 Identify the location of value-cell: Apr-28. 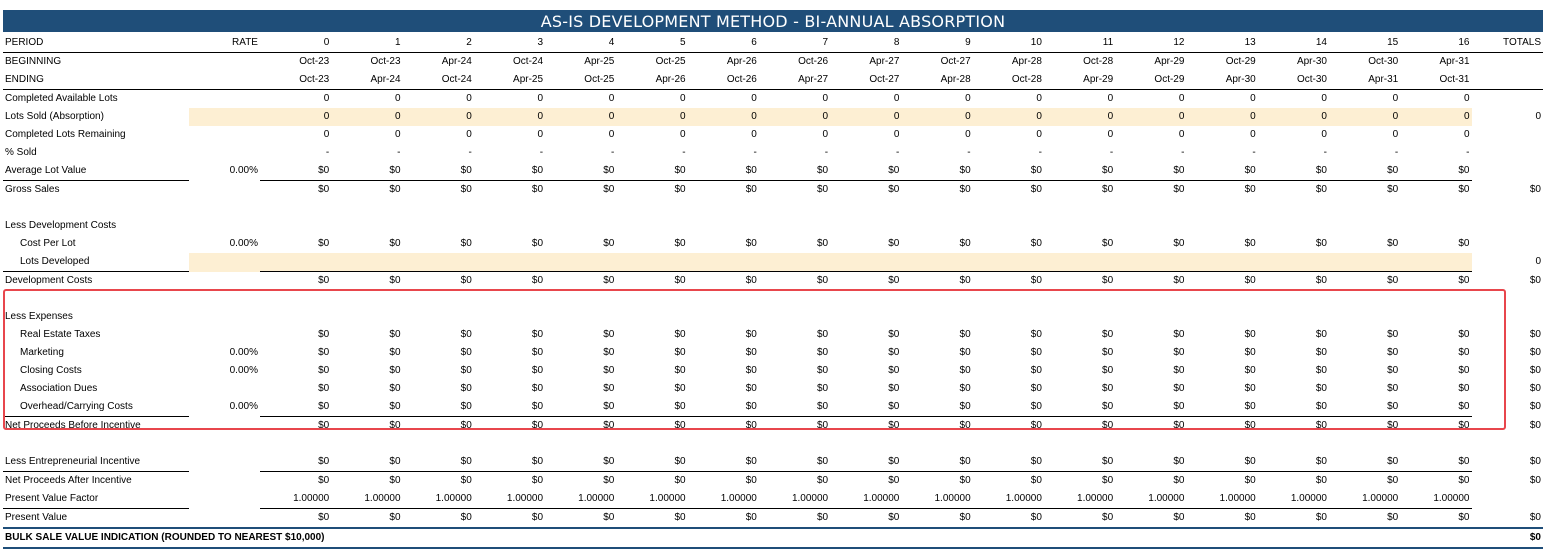
(1026, 61).